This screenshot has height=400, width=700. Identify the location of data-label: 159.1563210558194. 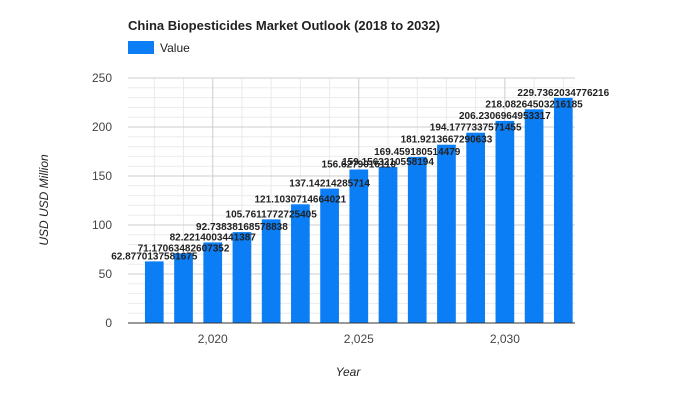
(388, 162).